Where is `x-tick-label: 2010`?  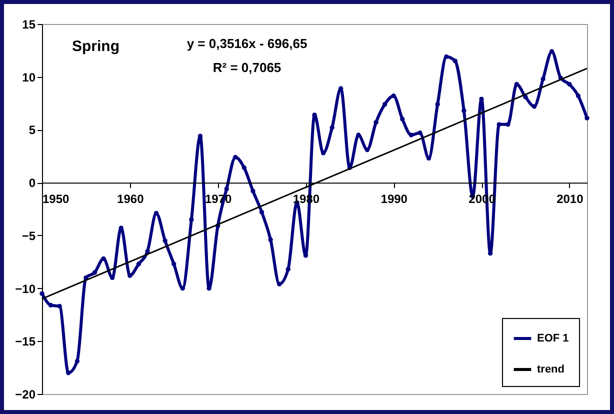
x-tick-label: 2010 is located at coordinates (570, 199).